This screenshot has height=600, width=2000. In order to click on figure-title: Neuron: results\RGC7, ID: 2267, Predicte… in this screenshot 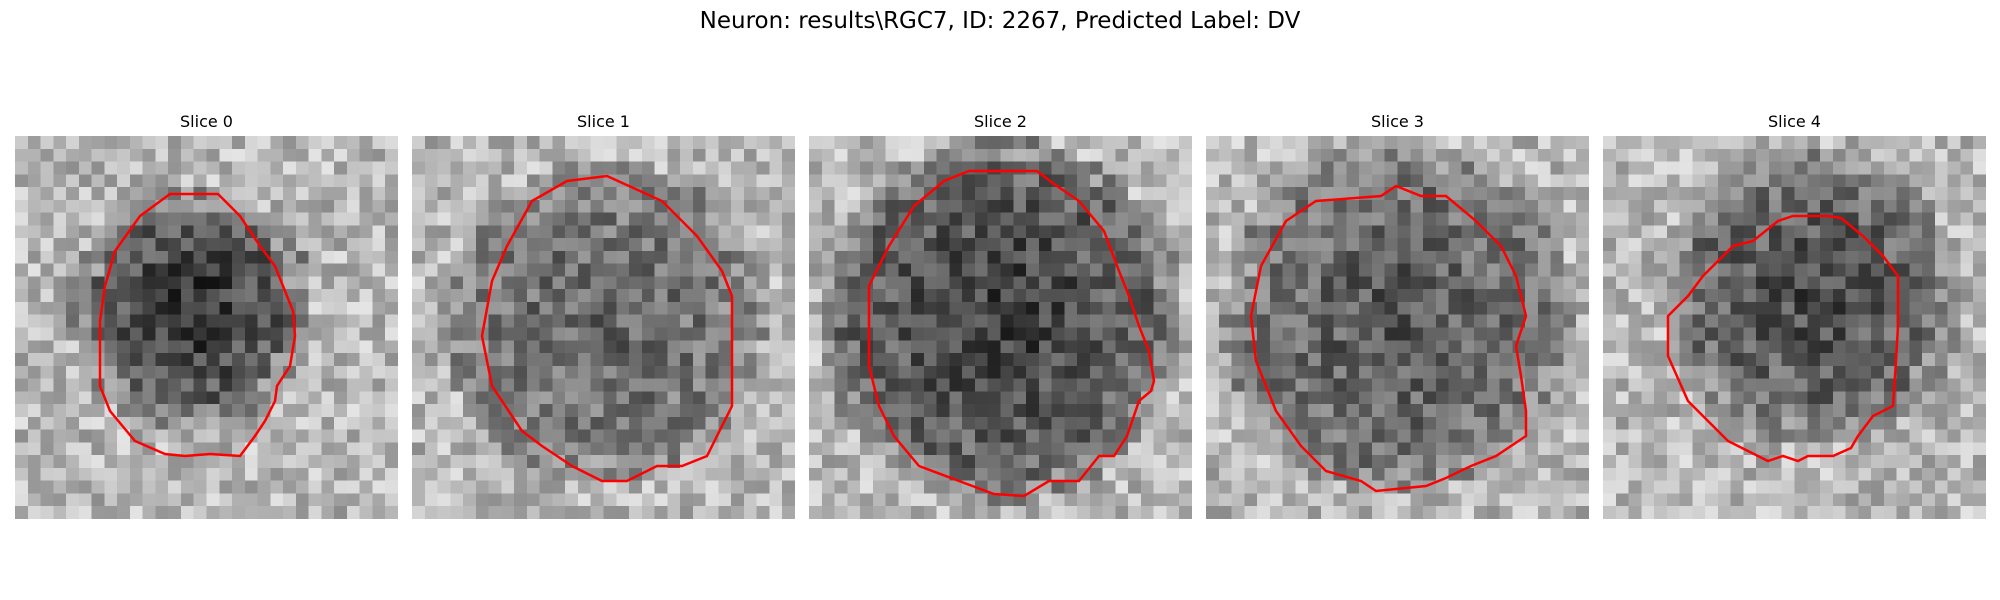, I will do `click(1000, 21)`.